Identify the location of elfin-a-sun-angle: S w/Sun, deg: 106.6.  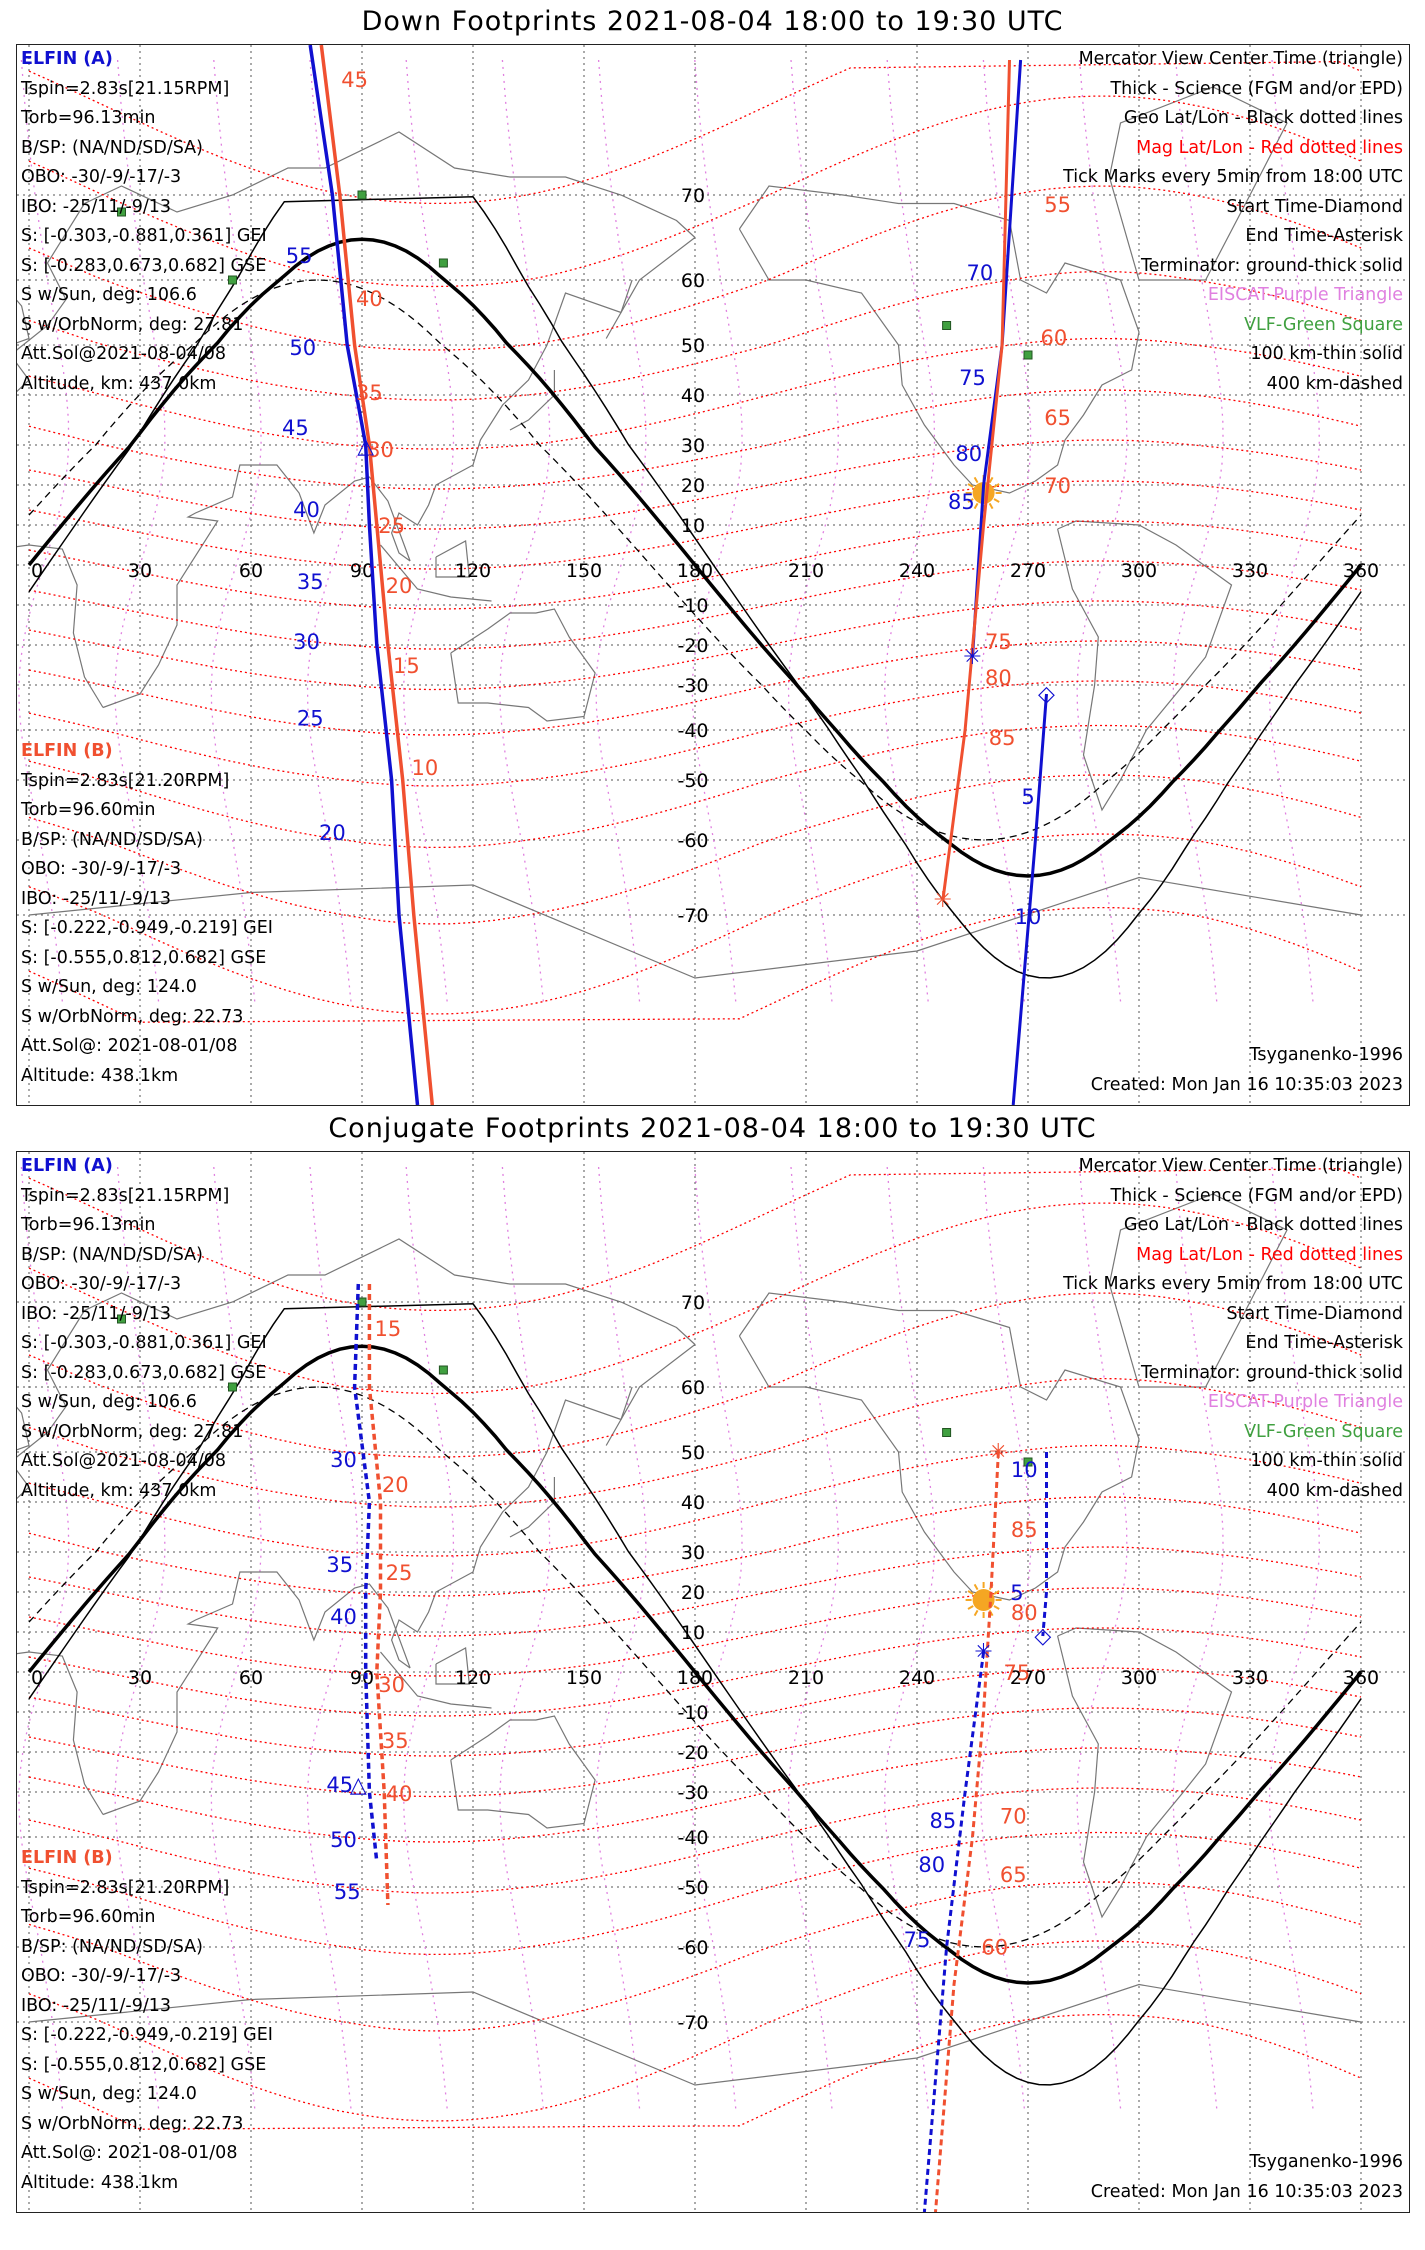
(109, 295).